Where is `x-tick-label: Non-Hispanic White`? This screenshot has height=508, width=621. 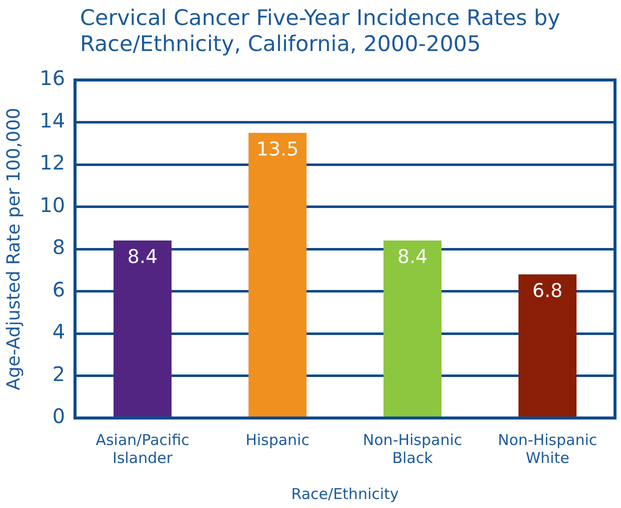 x-tick-label: Non-Hispanic White is located at coordinates (548, 448).